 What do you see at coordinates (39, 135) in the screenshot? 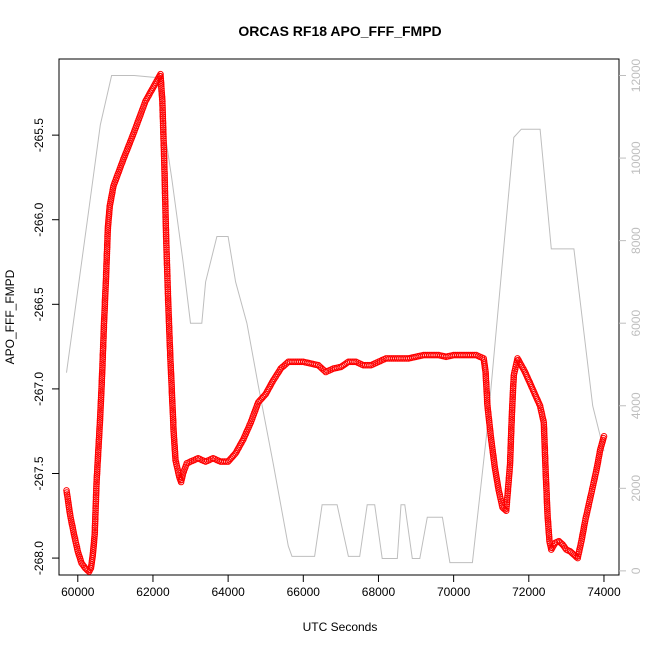
I see `y-tick-label: -265.5` at bounding box center [39, 135].